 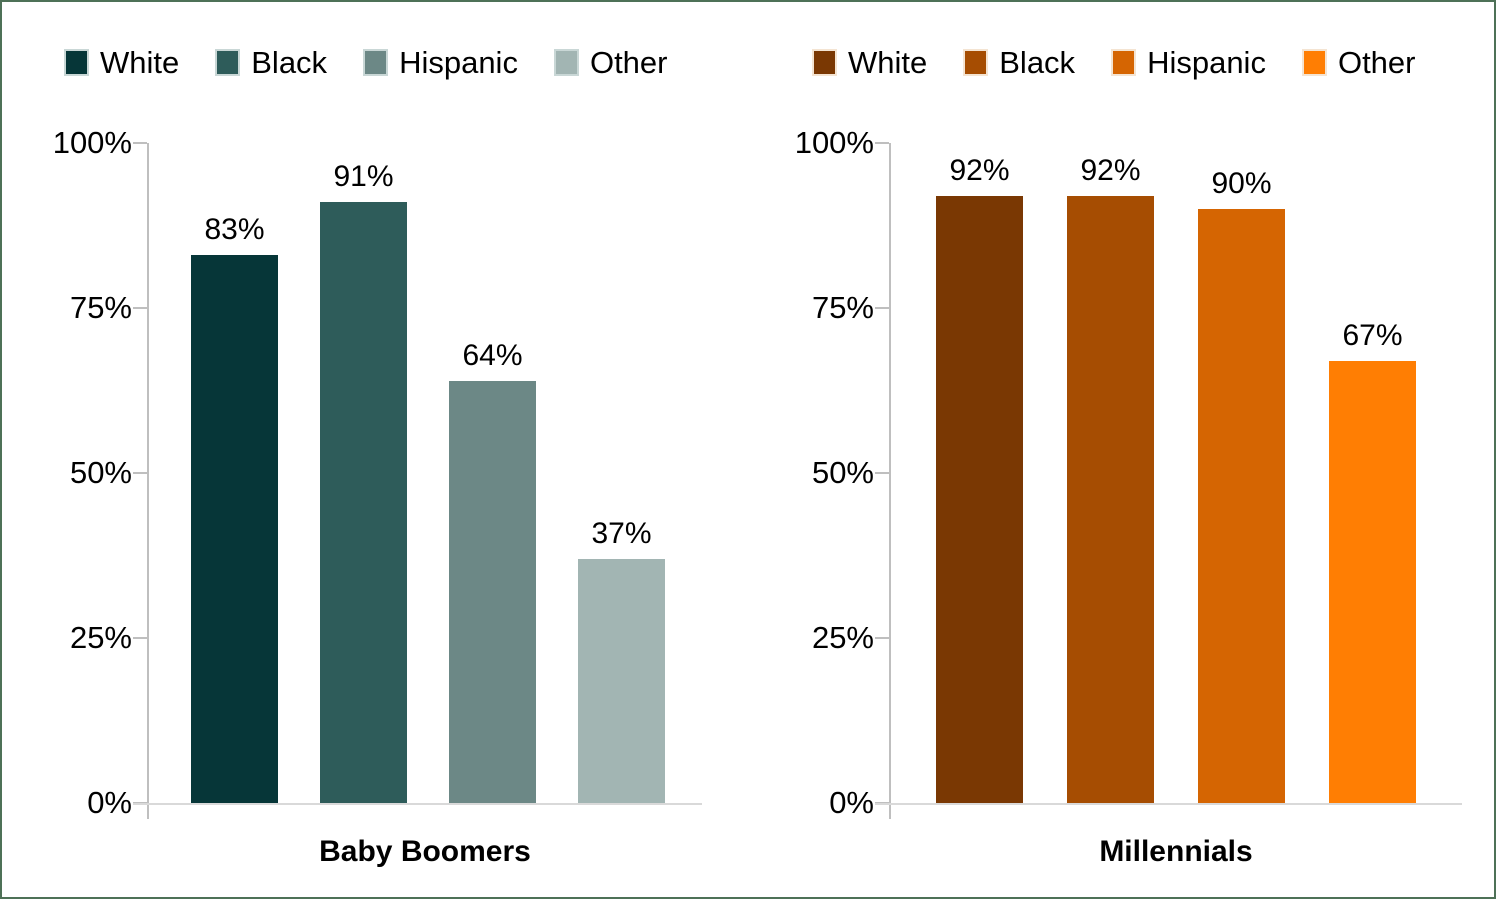 What do you see at coordinates (1241, 183) in the screenshot?
I see `bar-value-label: 90%` at bounding box center [1241, 183].